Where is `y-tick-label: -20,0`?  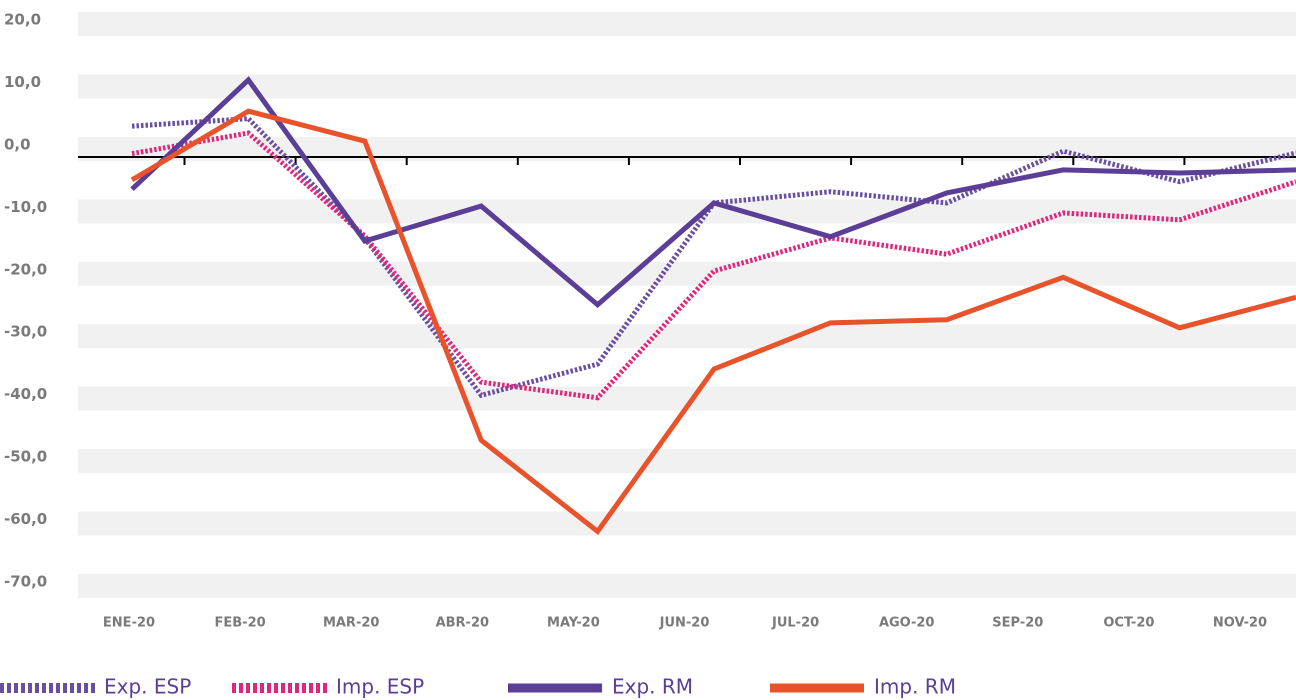 y-tick-label: -20,0 is located at coordinates (25, 269).